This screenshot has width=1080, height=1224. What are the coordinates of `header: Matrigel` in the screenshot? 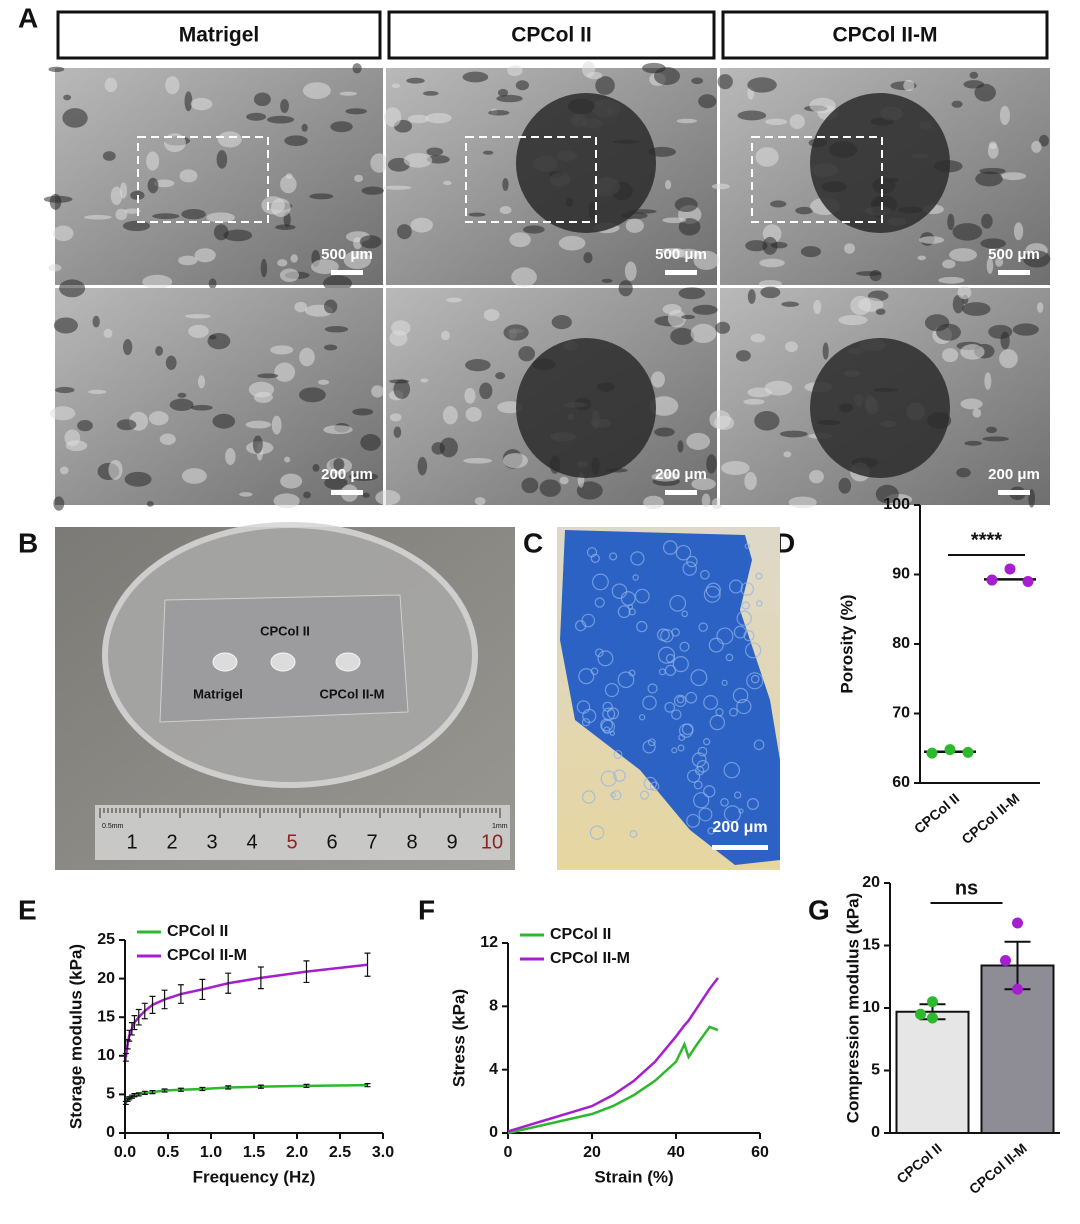 It's located at (219, 35).